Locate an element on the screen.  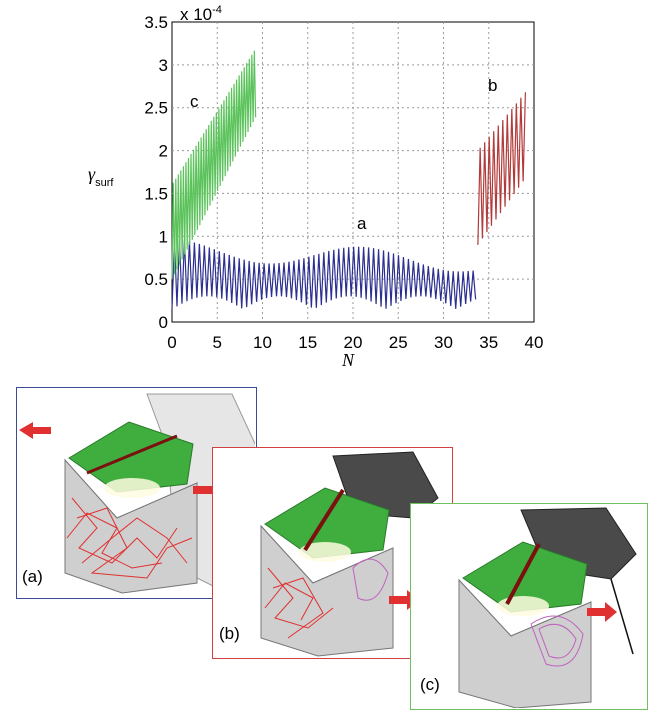
x-tick-label: 10 is located at coordinates (262, 342).